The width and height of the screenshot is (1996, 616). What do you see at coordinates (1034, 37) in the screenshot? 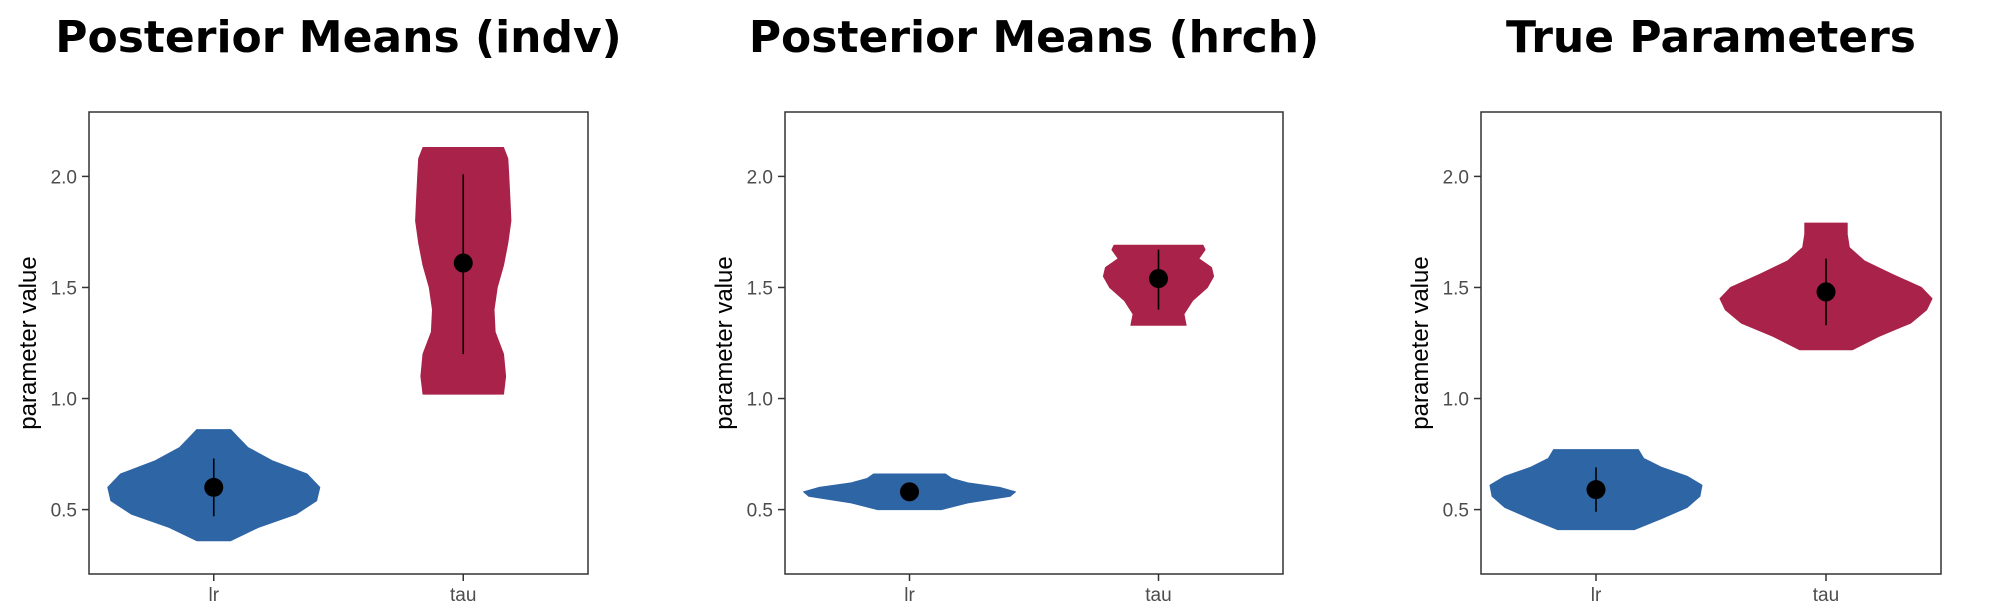
I see `chart-title: Posterior Means (hrch)` at bounding box center [1034, 37].